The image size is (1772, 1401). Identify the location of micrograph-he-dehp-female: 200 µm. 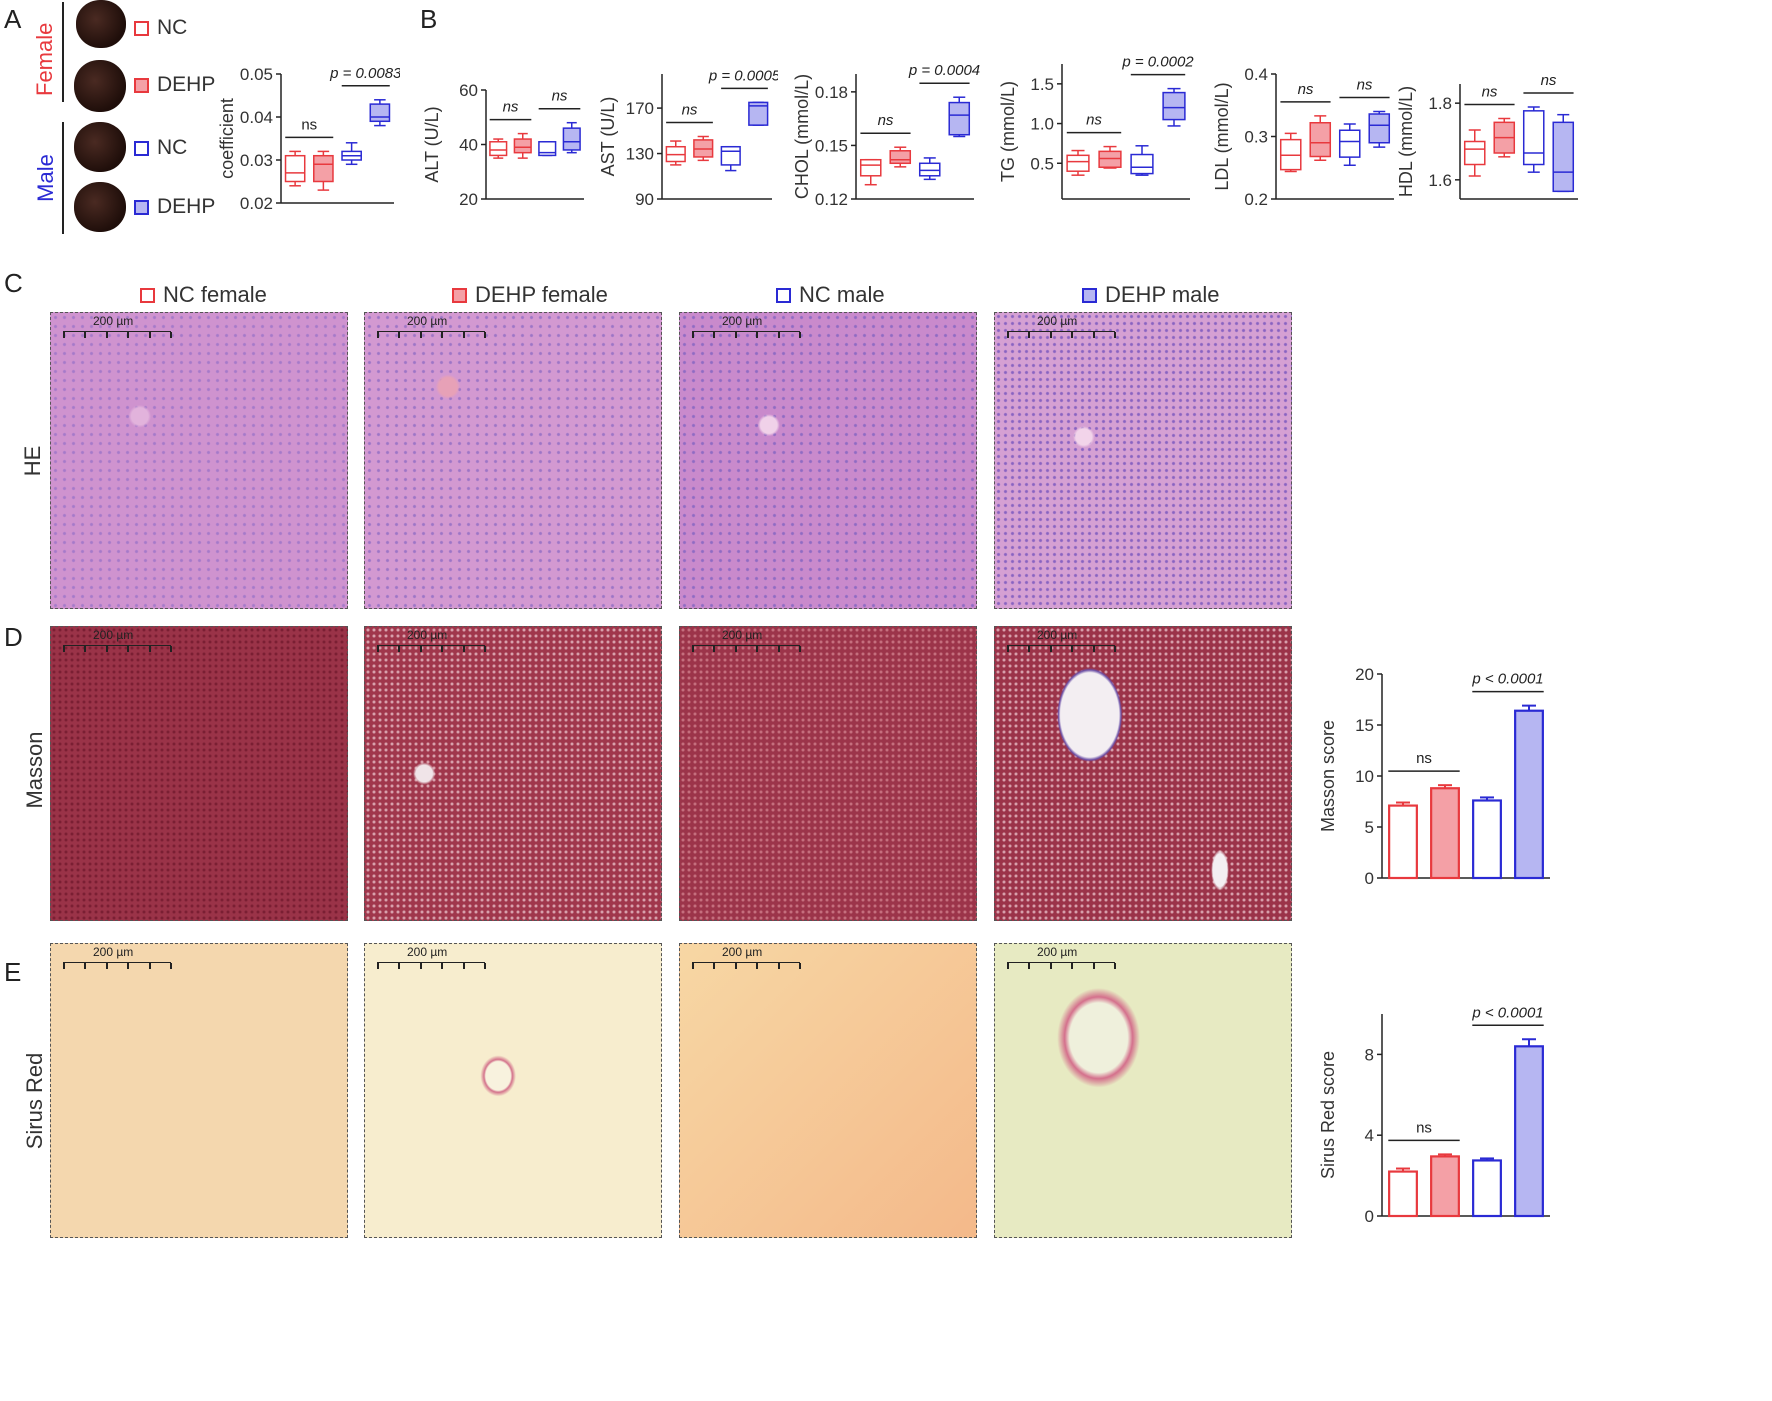
(513, 460).